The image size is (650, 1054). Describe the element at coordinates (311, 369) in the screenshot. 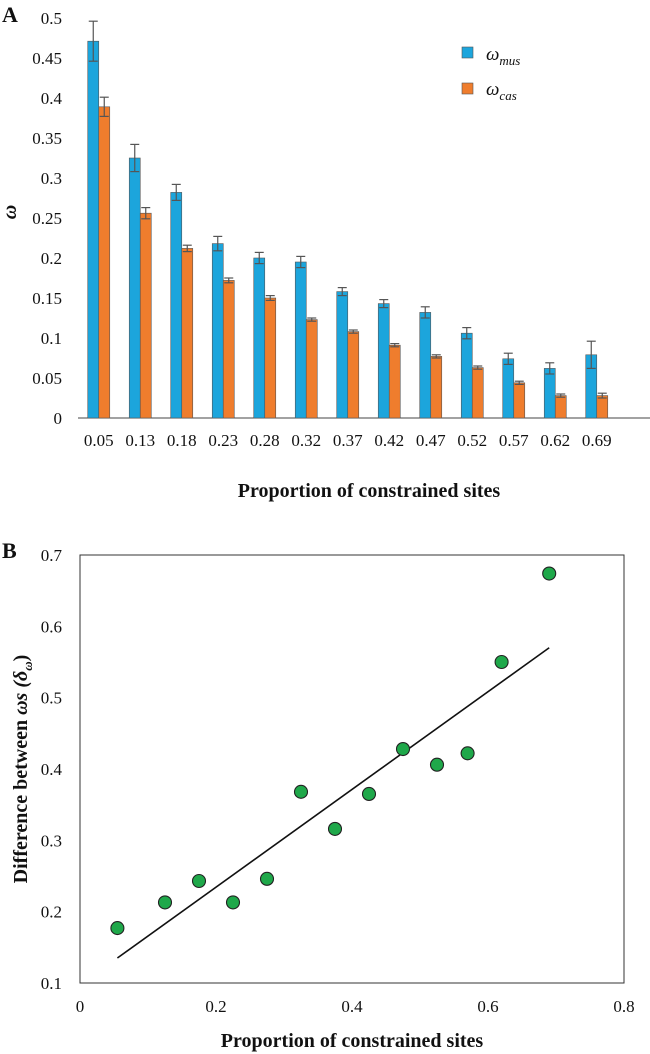

I see `bar-cas-0.32` at that location.